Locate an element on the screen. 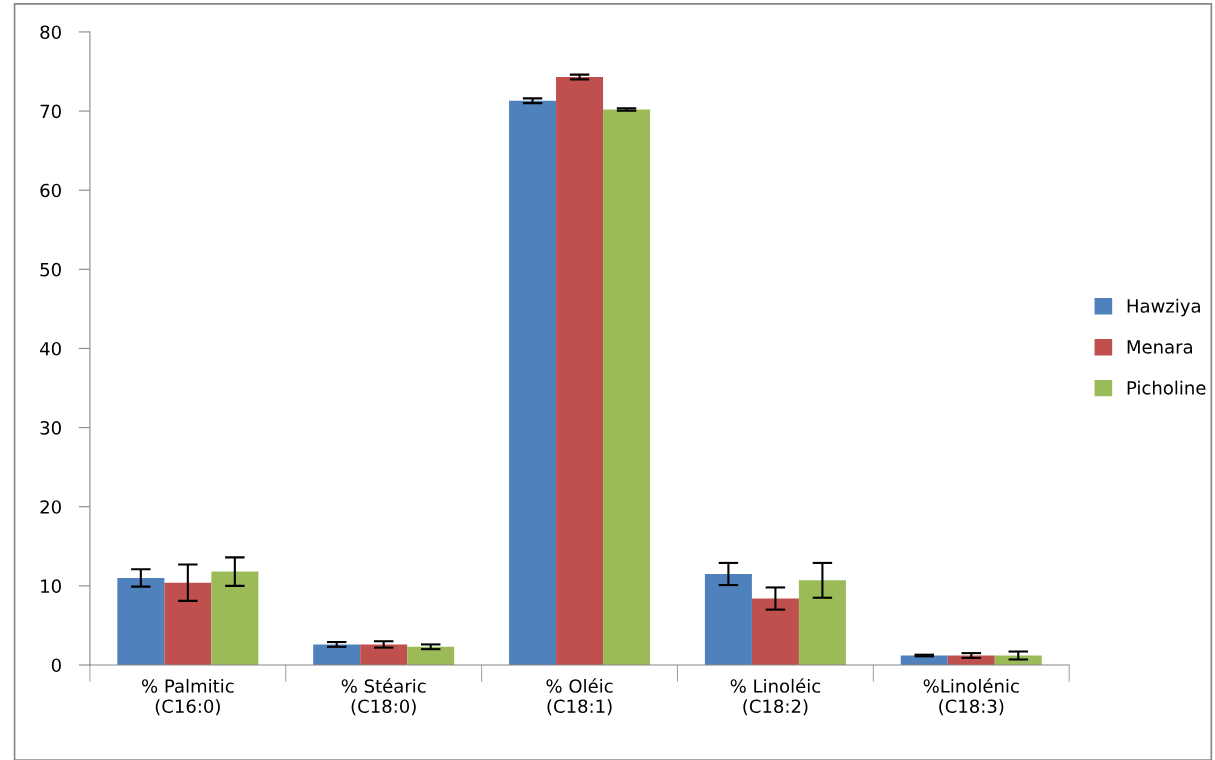 This screenshot has width=1215, height=760. y-tick-label: 10 is located at coordinates (51, 586).